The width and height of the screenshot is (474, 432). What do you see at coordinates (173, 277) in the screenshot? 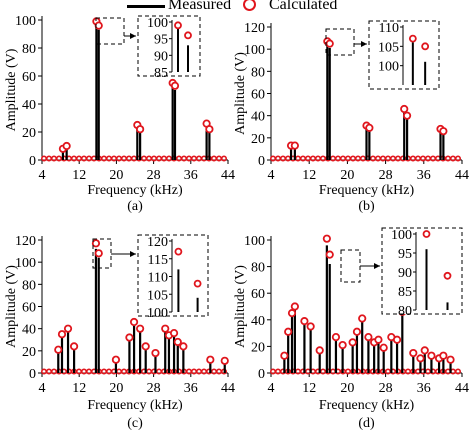
I see `inset: 100 105 110 115 120` at bounding box center [173, 277].